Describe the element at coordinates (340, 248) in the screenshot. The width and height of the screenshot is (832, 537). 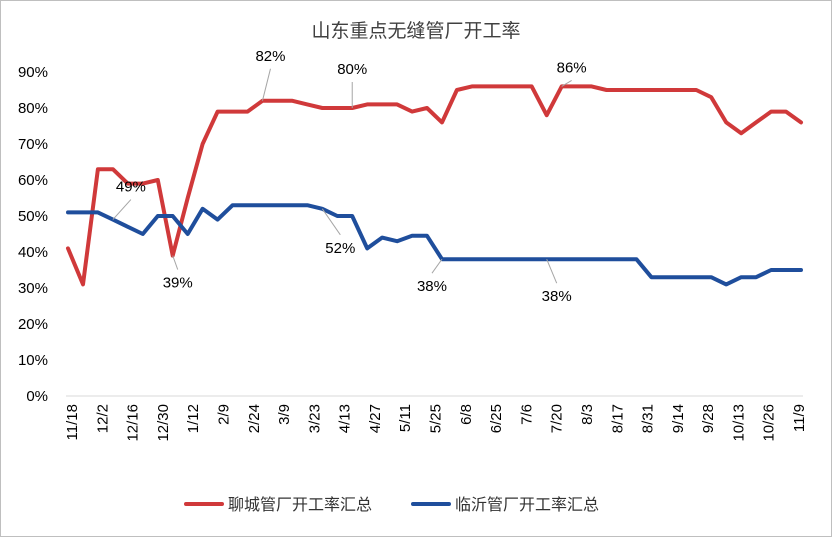
I see `data-label: 52%` at that location.